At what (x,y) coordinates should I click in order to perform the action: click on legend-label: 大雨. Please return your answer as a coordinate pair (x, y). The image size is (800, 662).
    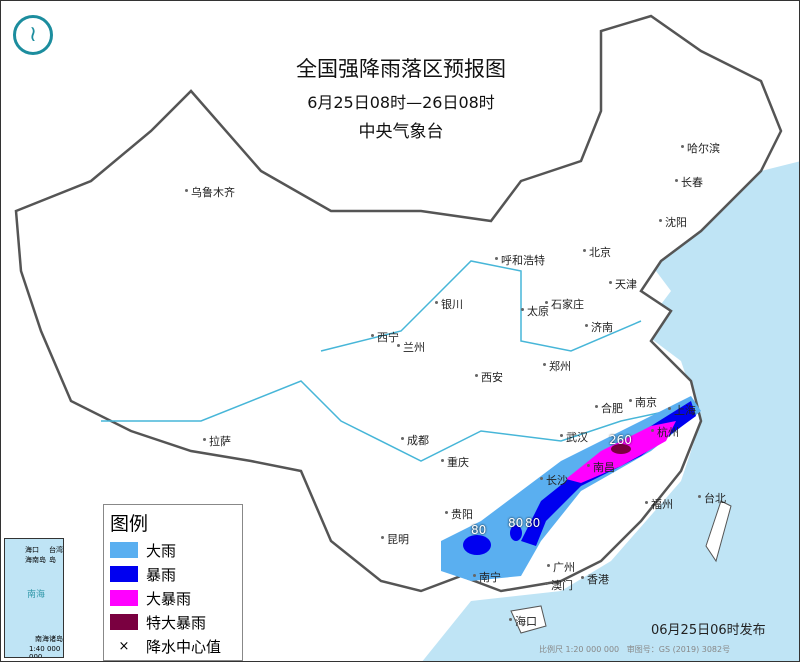
    Looking at the image, I should click on (161, 550).